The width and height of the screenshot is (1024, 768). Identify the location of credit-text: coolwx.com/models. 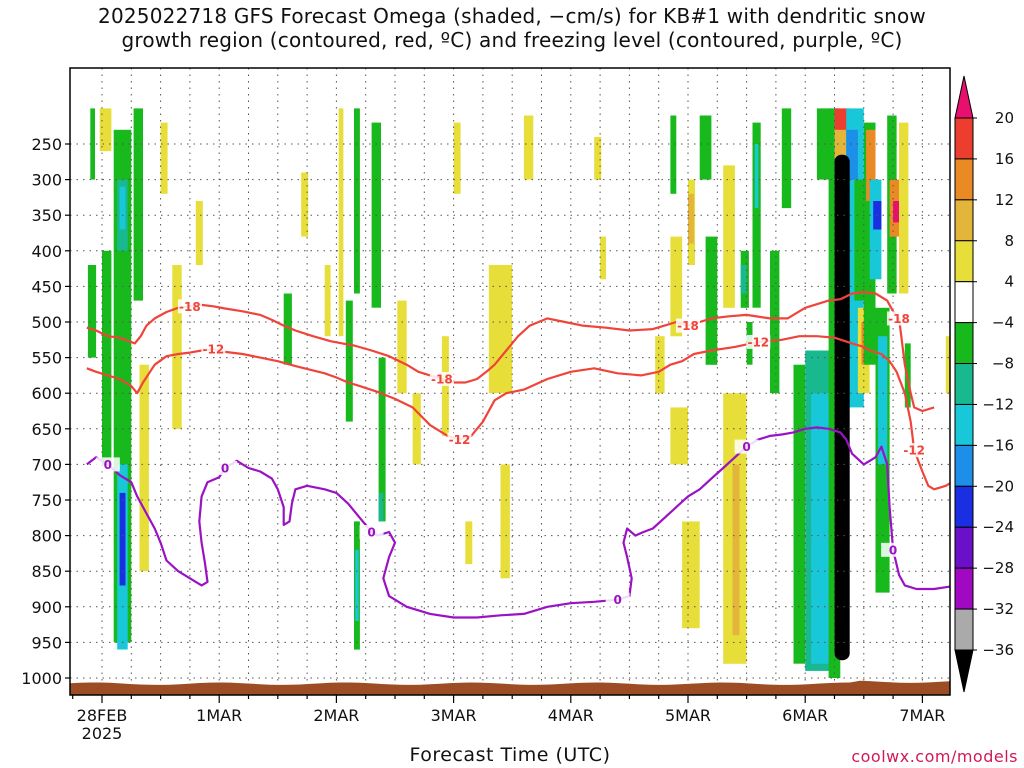
(934, 756).